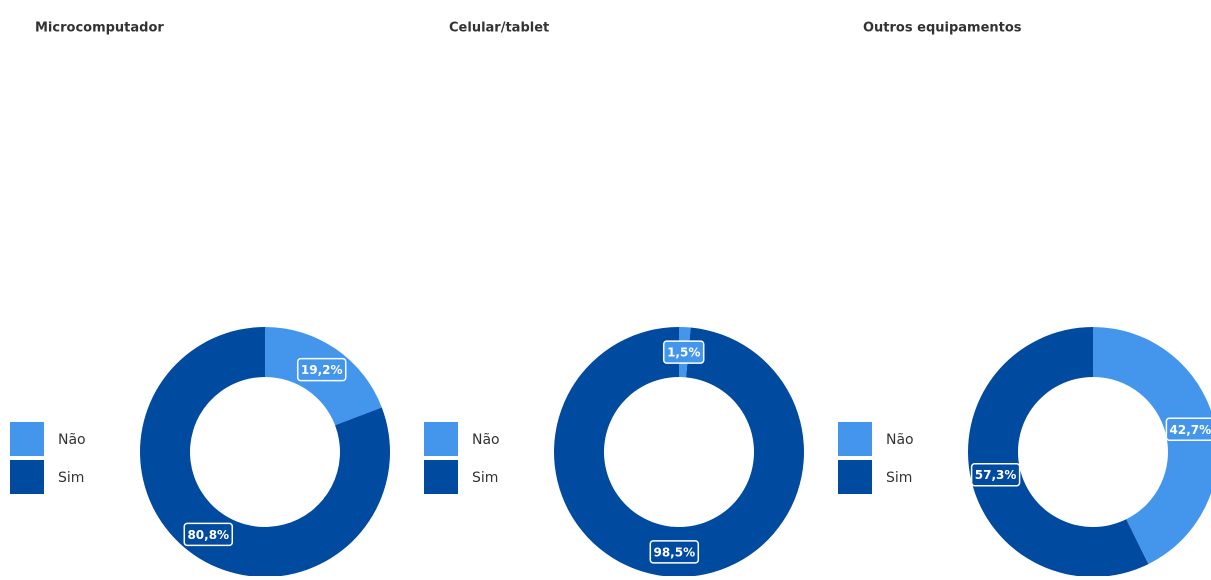 The image size is (1211, 580). I want to click on data-label: 57,3%, so click(996, 475).